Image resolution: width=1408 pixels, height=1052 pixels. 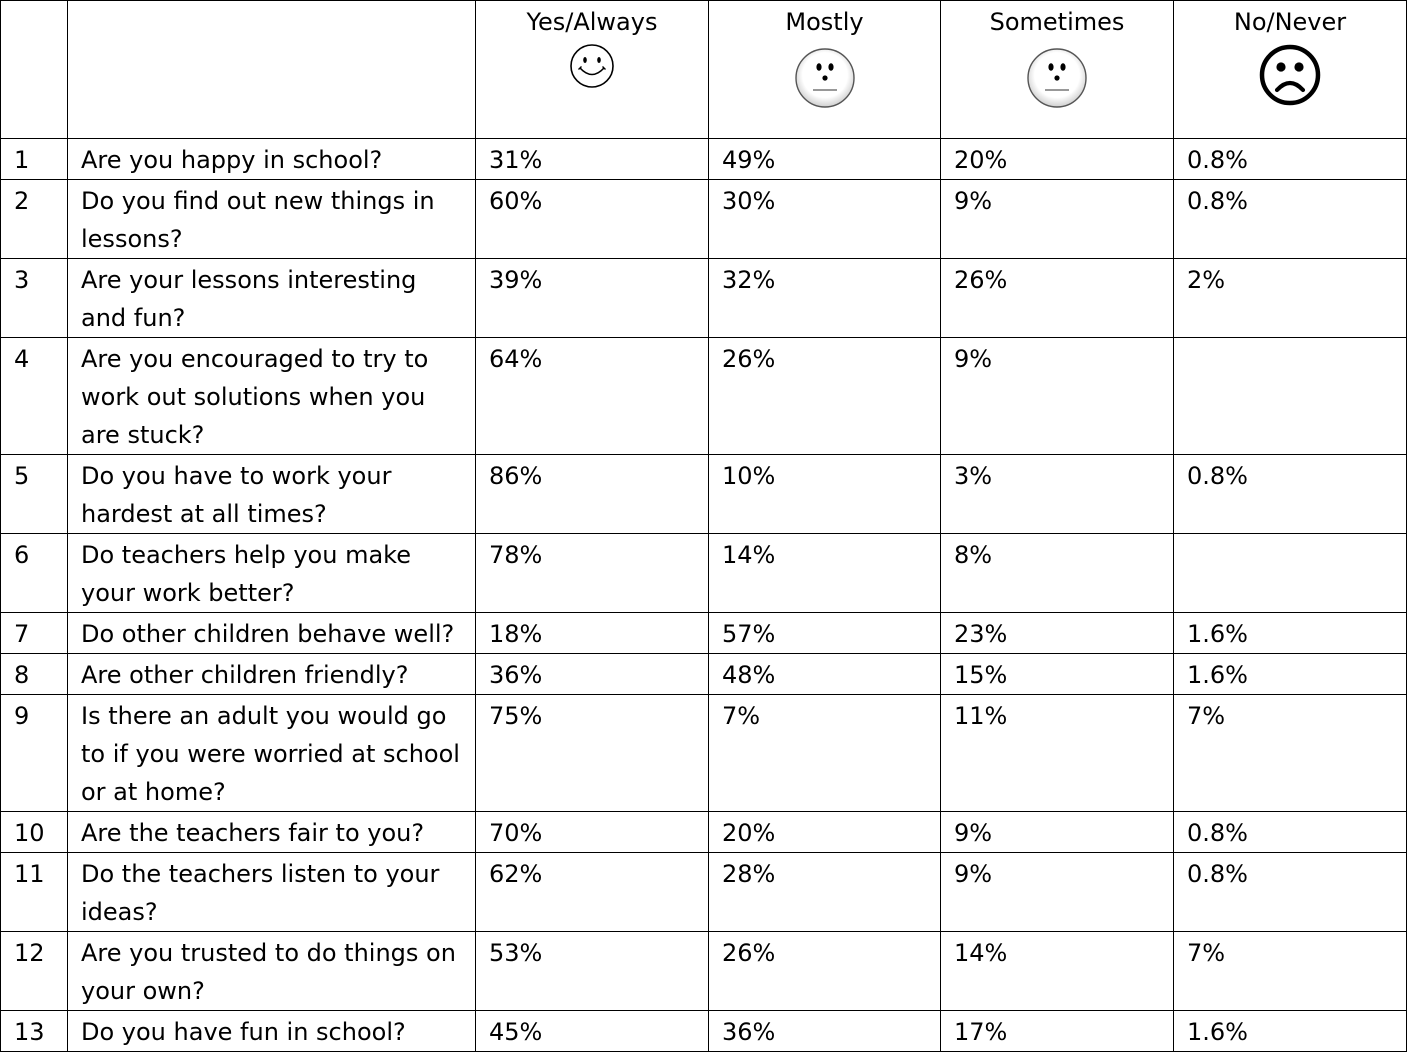 I want to click on header-row: Yes/Always Mostly, so click(x=703, y=69).